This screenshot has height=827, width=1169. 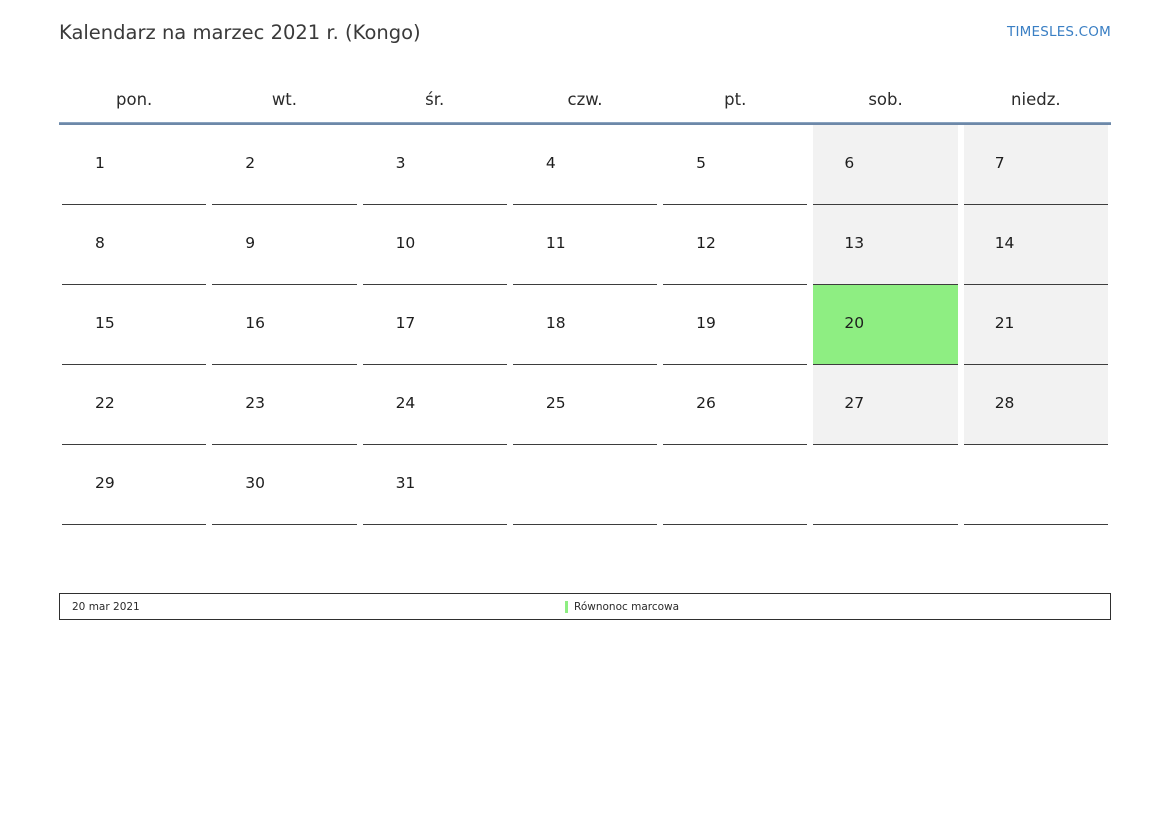 I want to click on weekday-header-cell: sob., so click(x=885, y=99).